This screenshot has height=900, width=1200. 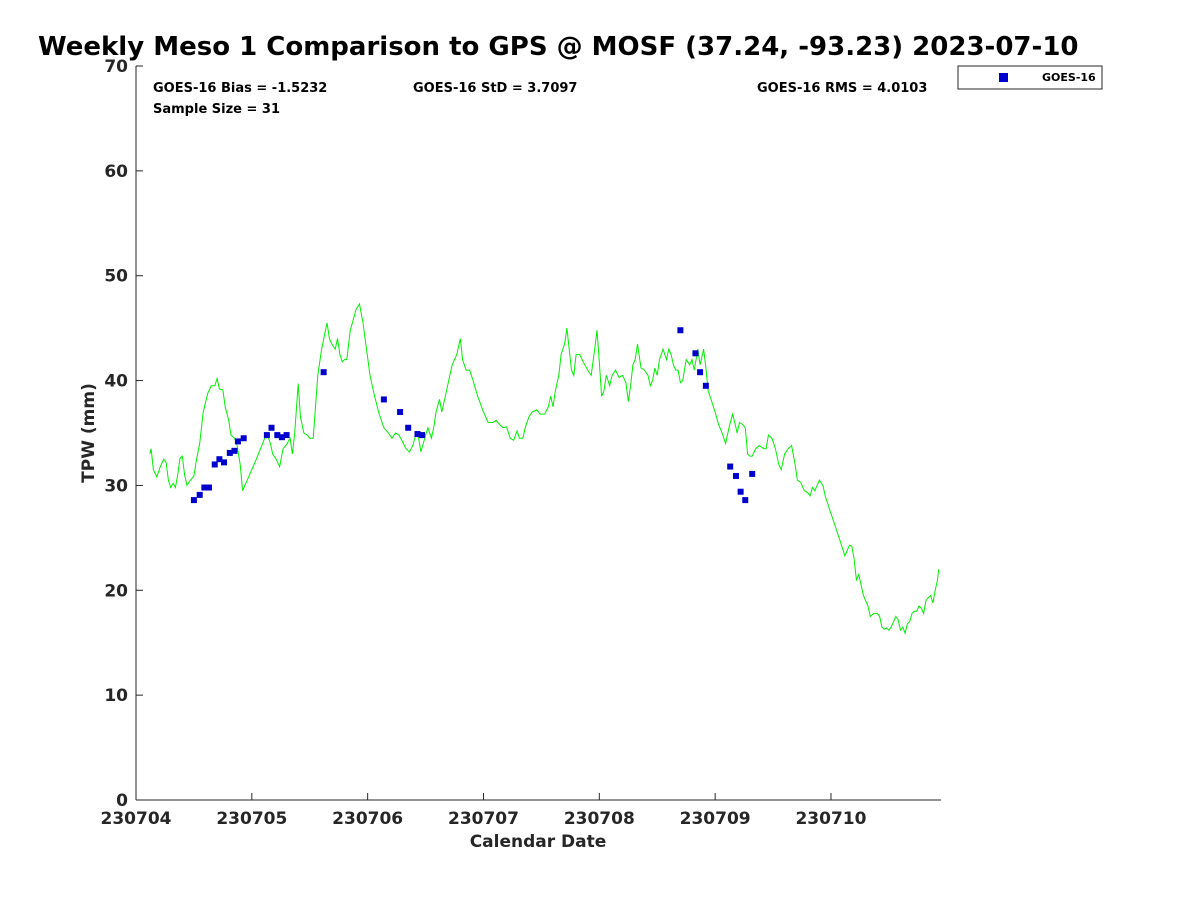 I want to click on y-tick-label: 30, so click(x=116, y=486).